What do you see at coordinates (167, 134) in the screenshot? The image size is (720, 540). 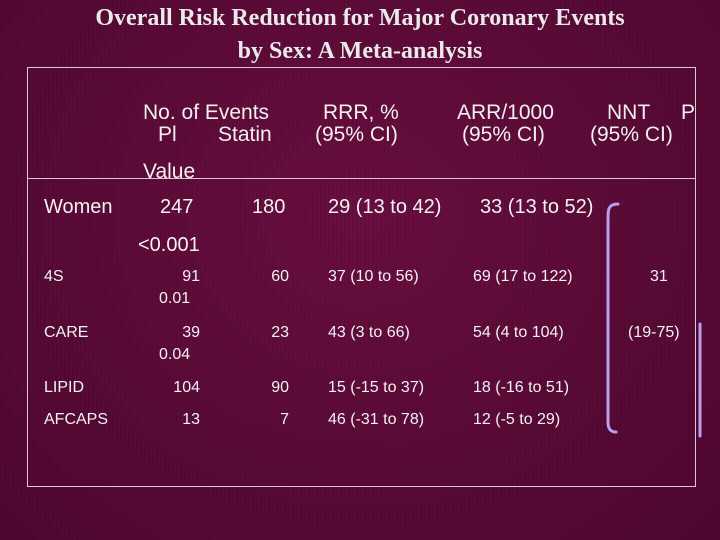 I see `header-pl: Pl` at bounding box center [167, 134].